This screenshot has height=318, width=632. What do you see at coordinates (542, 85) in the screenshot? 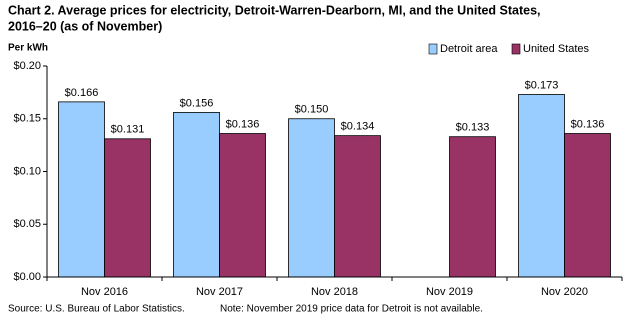
I see `data-label: $0.173` at bounding box center [542, 85].